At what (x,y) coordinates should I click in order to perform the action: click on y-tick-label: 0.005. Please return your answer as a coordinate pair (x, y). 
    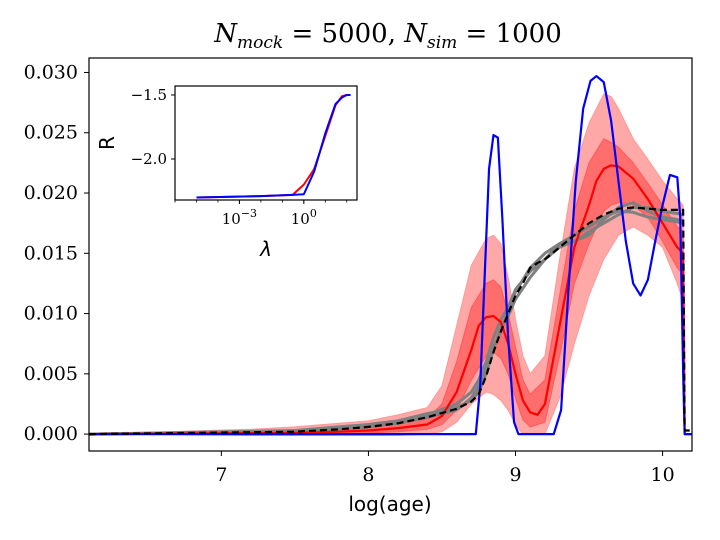
    Looking at the image, I should click on (51, 374).